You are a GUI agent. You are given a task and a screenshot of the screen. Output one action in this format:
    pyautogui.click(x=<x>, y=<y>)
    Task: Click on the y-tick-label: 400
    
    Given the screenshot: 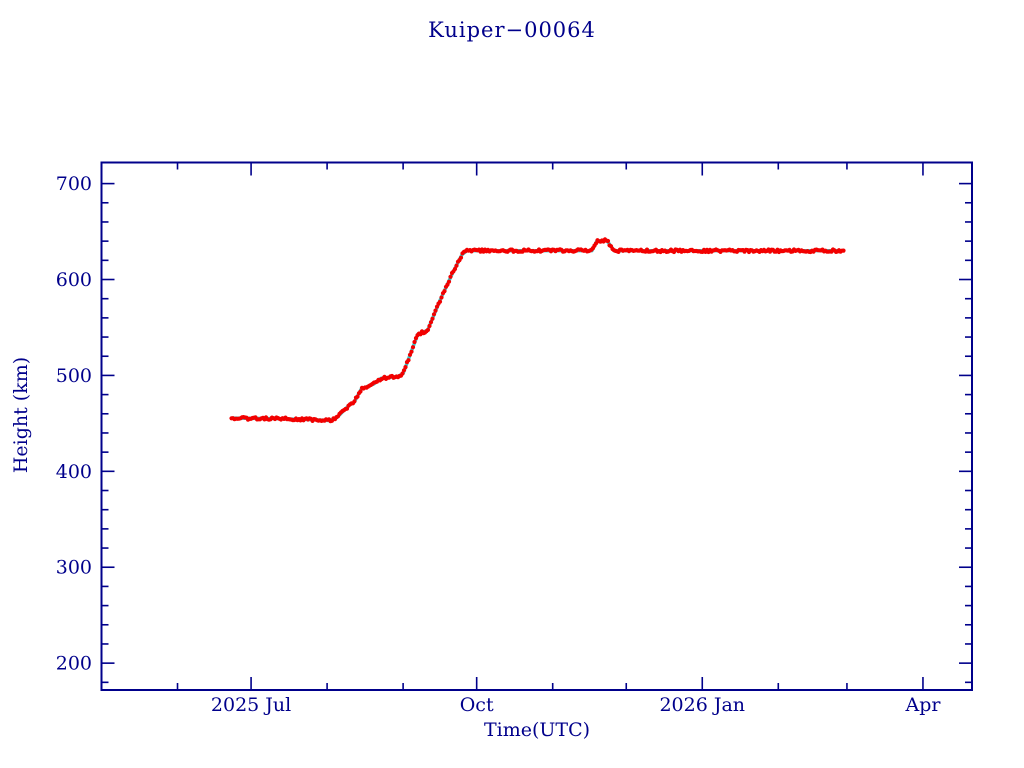 What is the action you would take?
    pyautogui.click(x=74, y=472)
    